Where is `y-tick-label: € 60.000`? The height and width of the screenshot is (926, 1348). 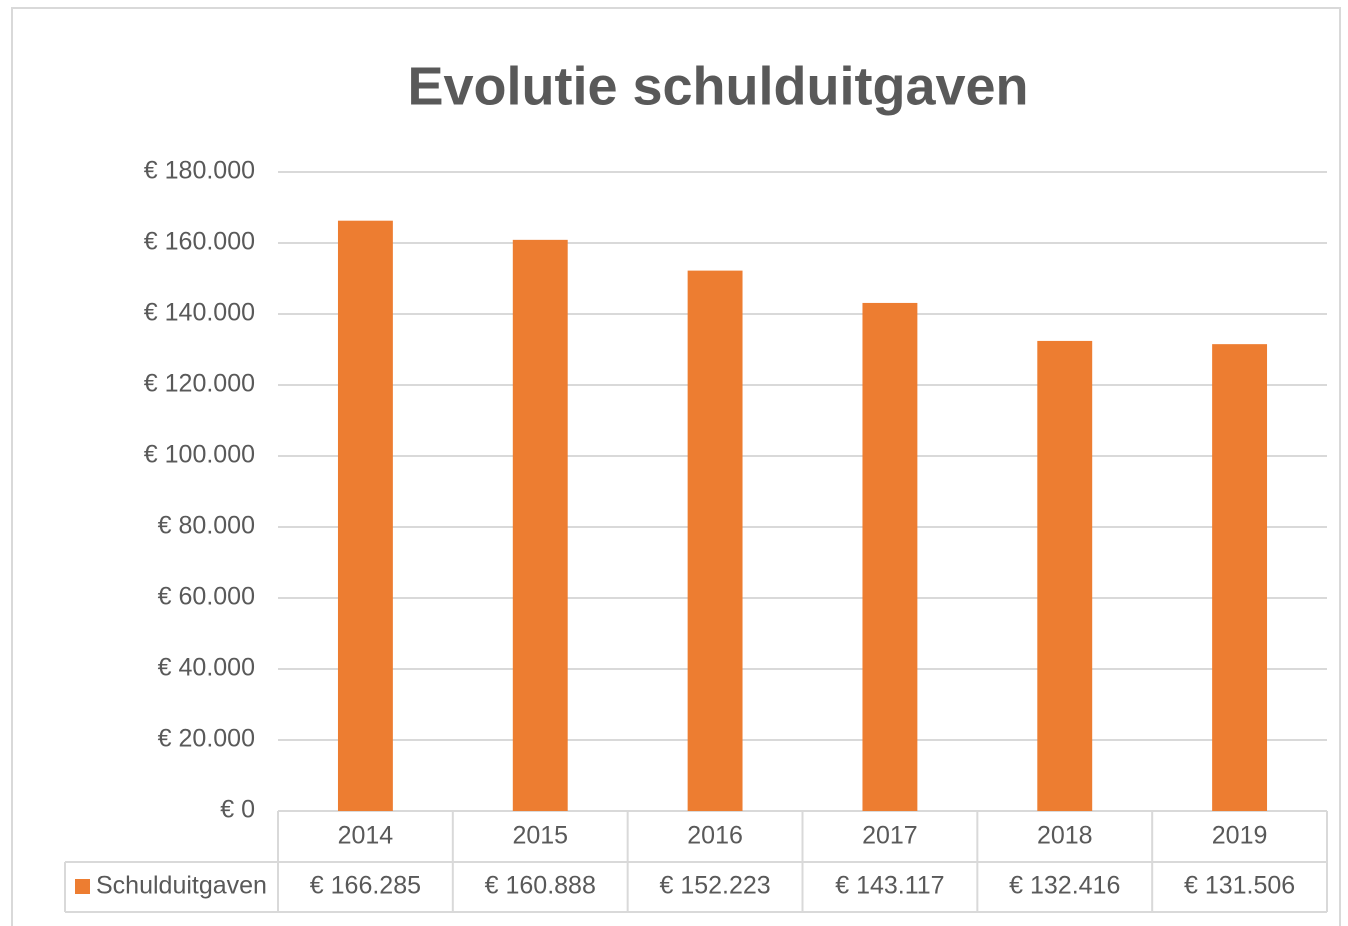
y-tick-label: € 60.000 is located at coordinates (206, 597).